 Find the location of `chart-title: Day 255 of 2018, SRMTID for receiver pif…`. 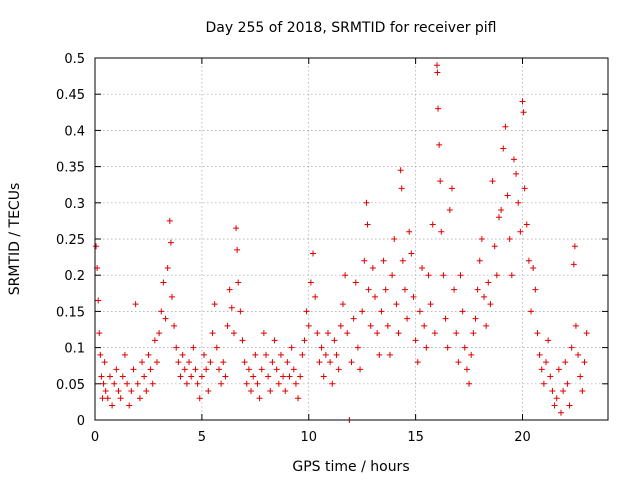

chart-title: Day 255 of 2018, SRMTID for receiver pif… is located at coordinates (350, 28).